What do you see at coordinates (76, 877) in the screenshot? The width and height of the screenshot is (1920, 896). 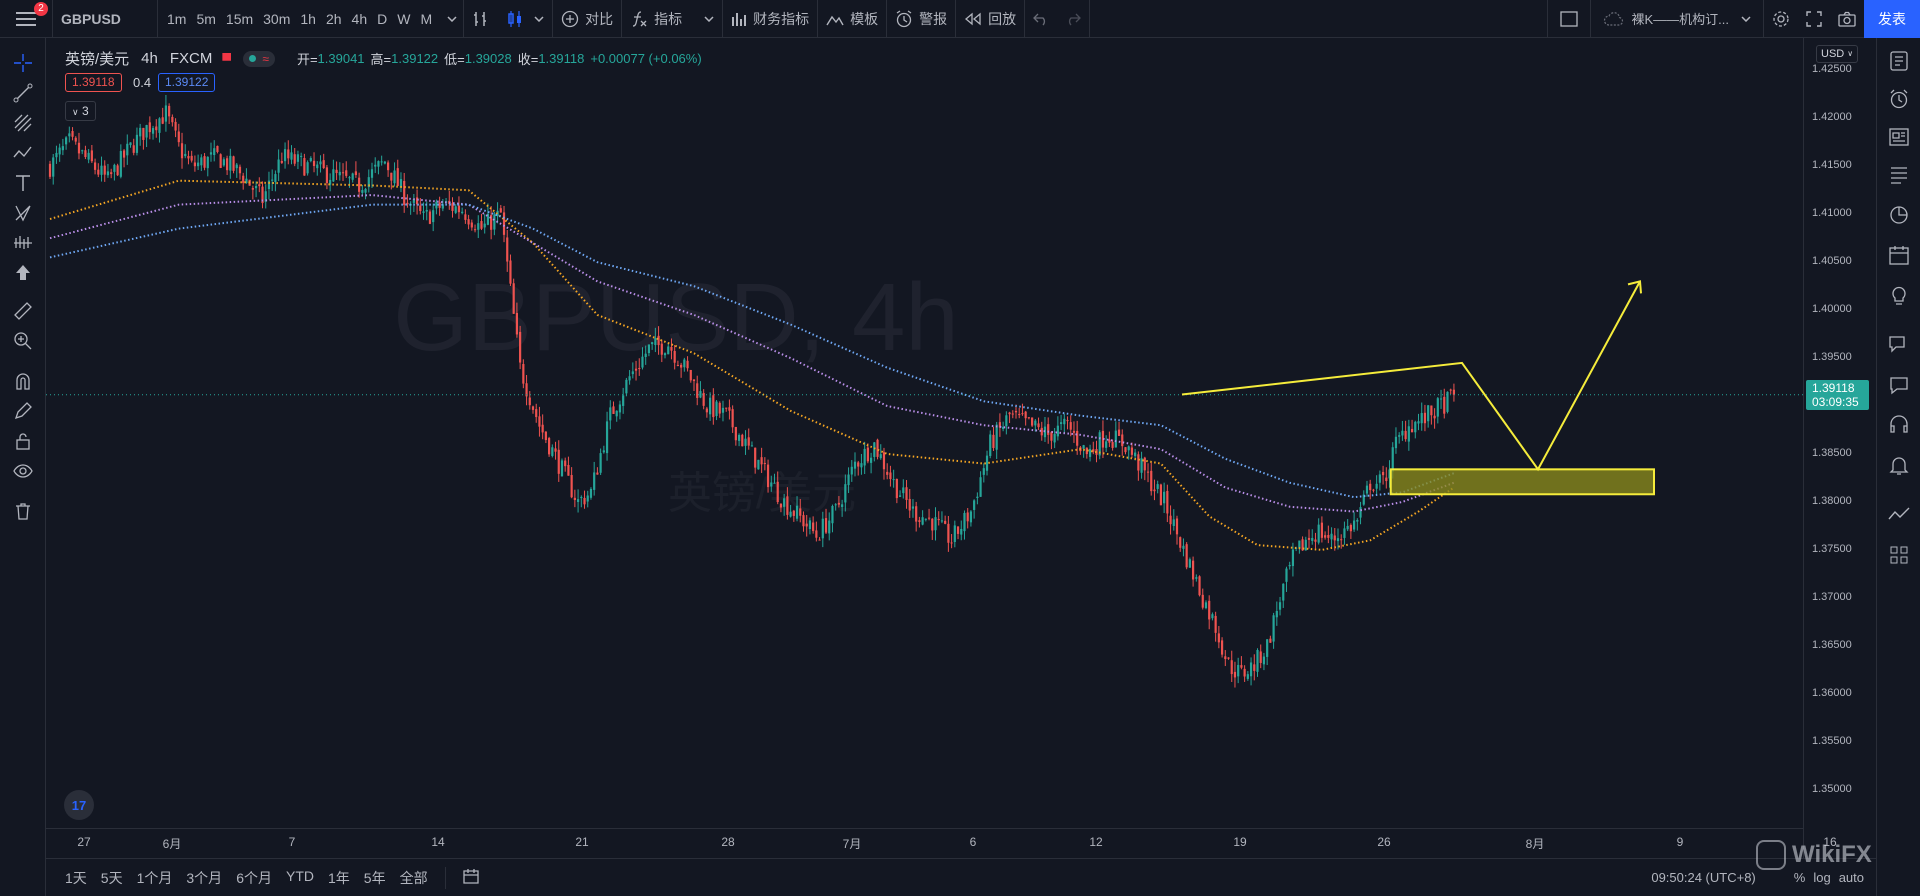 I see `range-button: 1天` at bounding box center [76, 877].